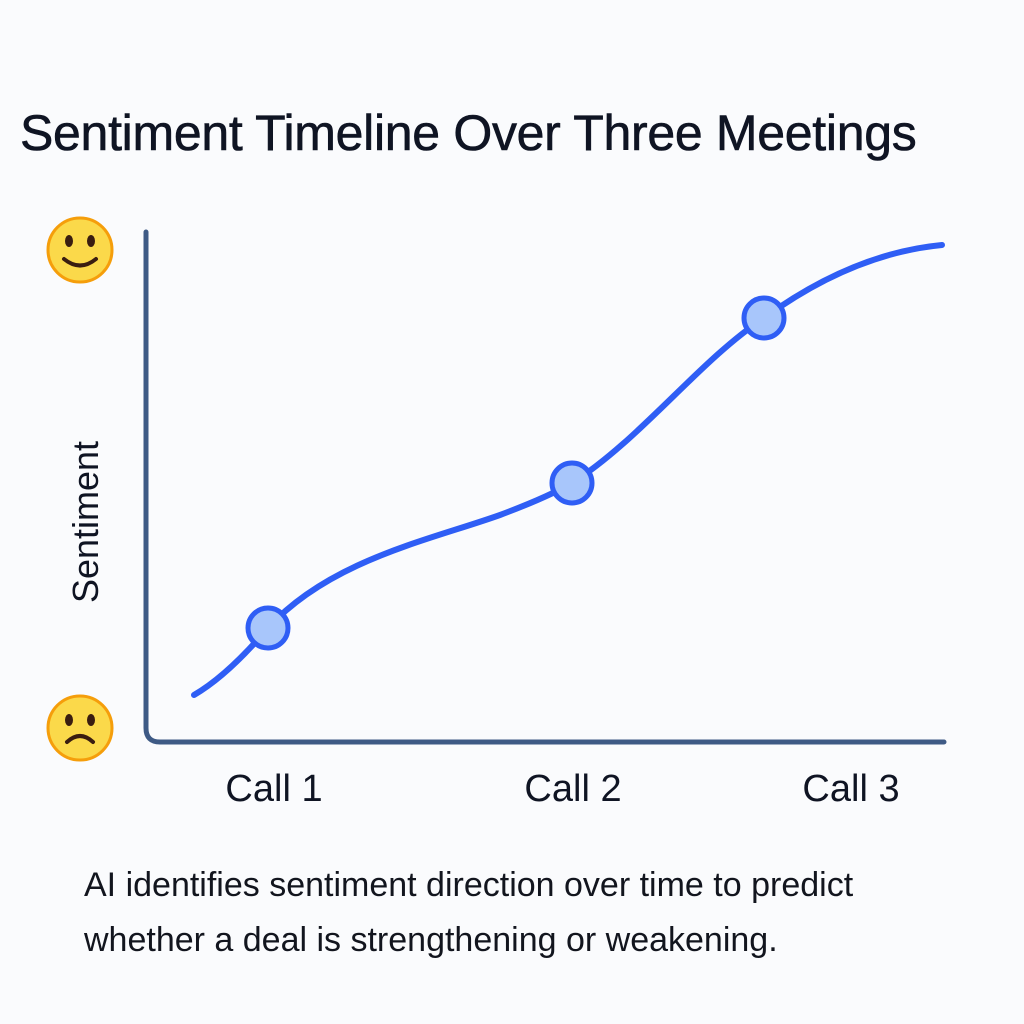 The height and width of the screenshot is (1024, 1024). What do you see at coordinates (85, 522) in the screenshot?
I see `y-axis-label: Sentiment` at bounding box center [85, 522].